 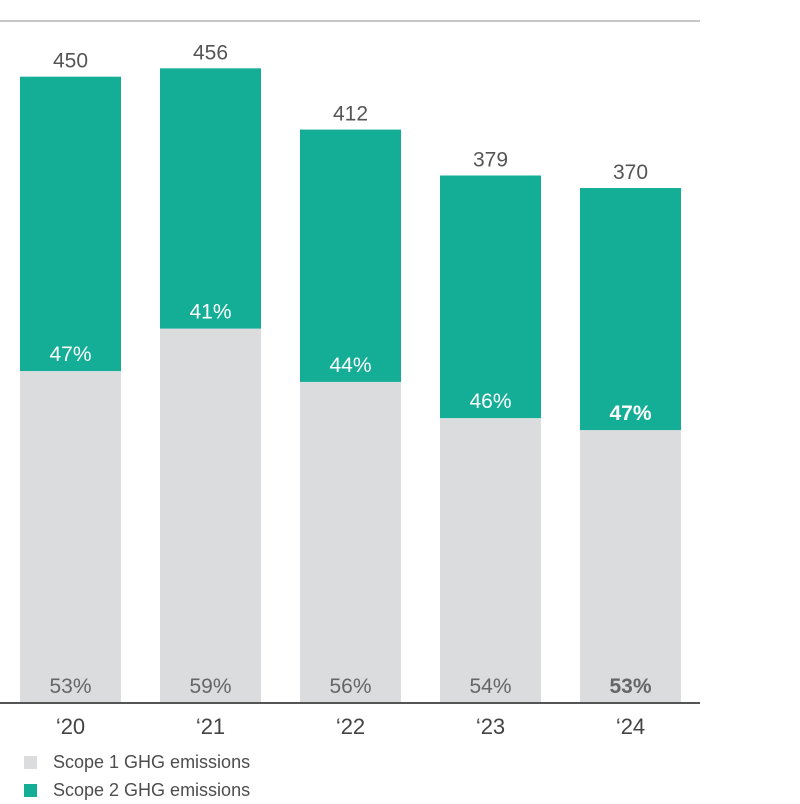 What do you see at coordinates (630, 726) in the screenshot?
I see `x-tick-label: ‘24` at bounding box center [630, 726].